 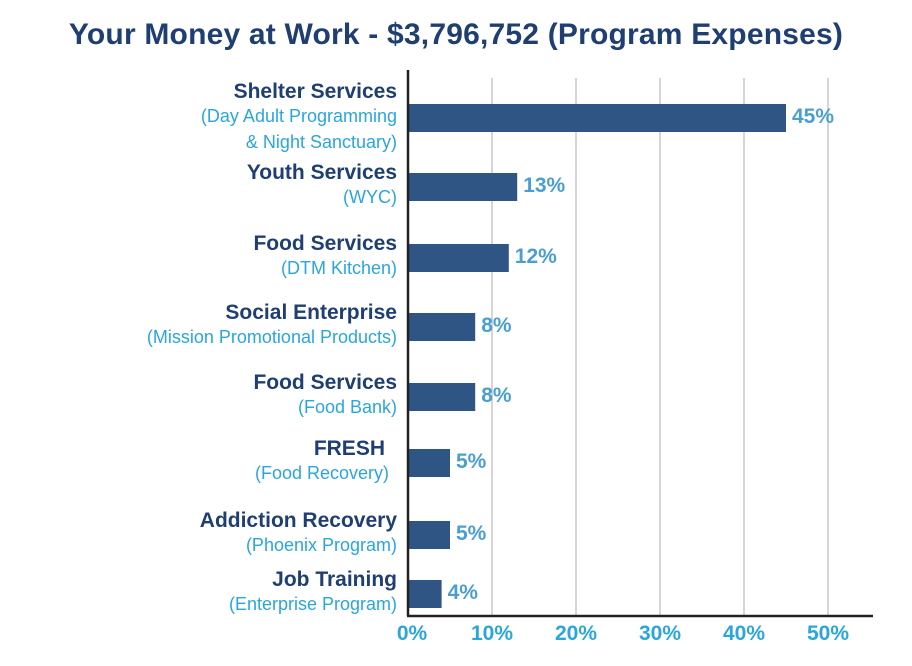 I want to click on x-tick-label: 40%, so click(x=744, y=633).